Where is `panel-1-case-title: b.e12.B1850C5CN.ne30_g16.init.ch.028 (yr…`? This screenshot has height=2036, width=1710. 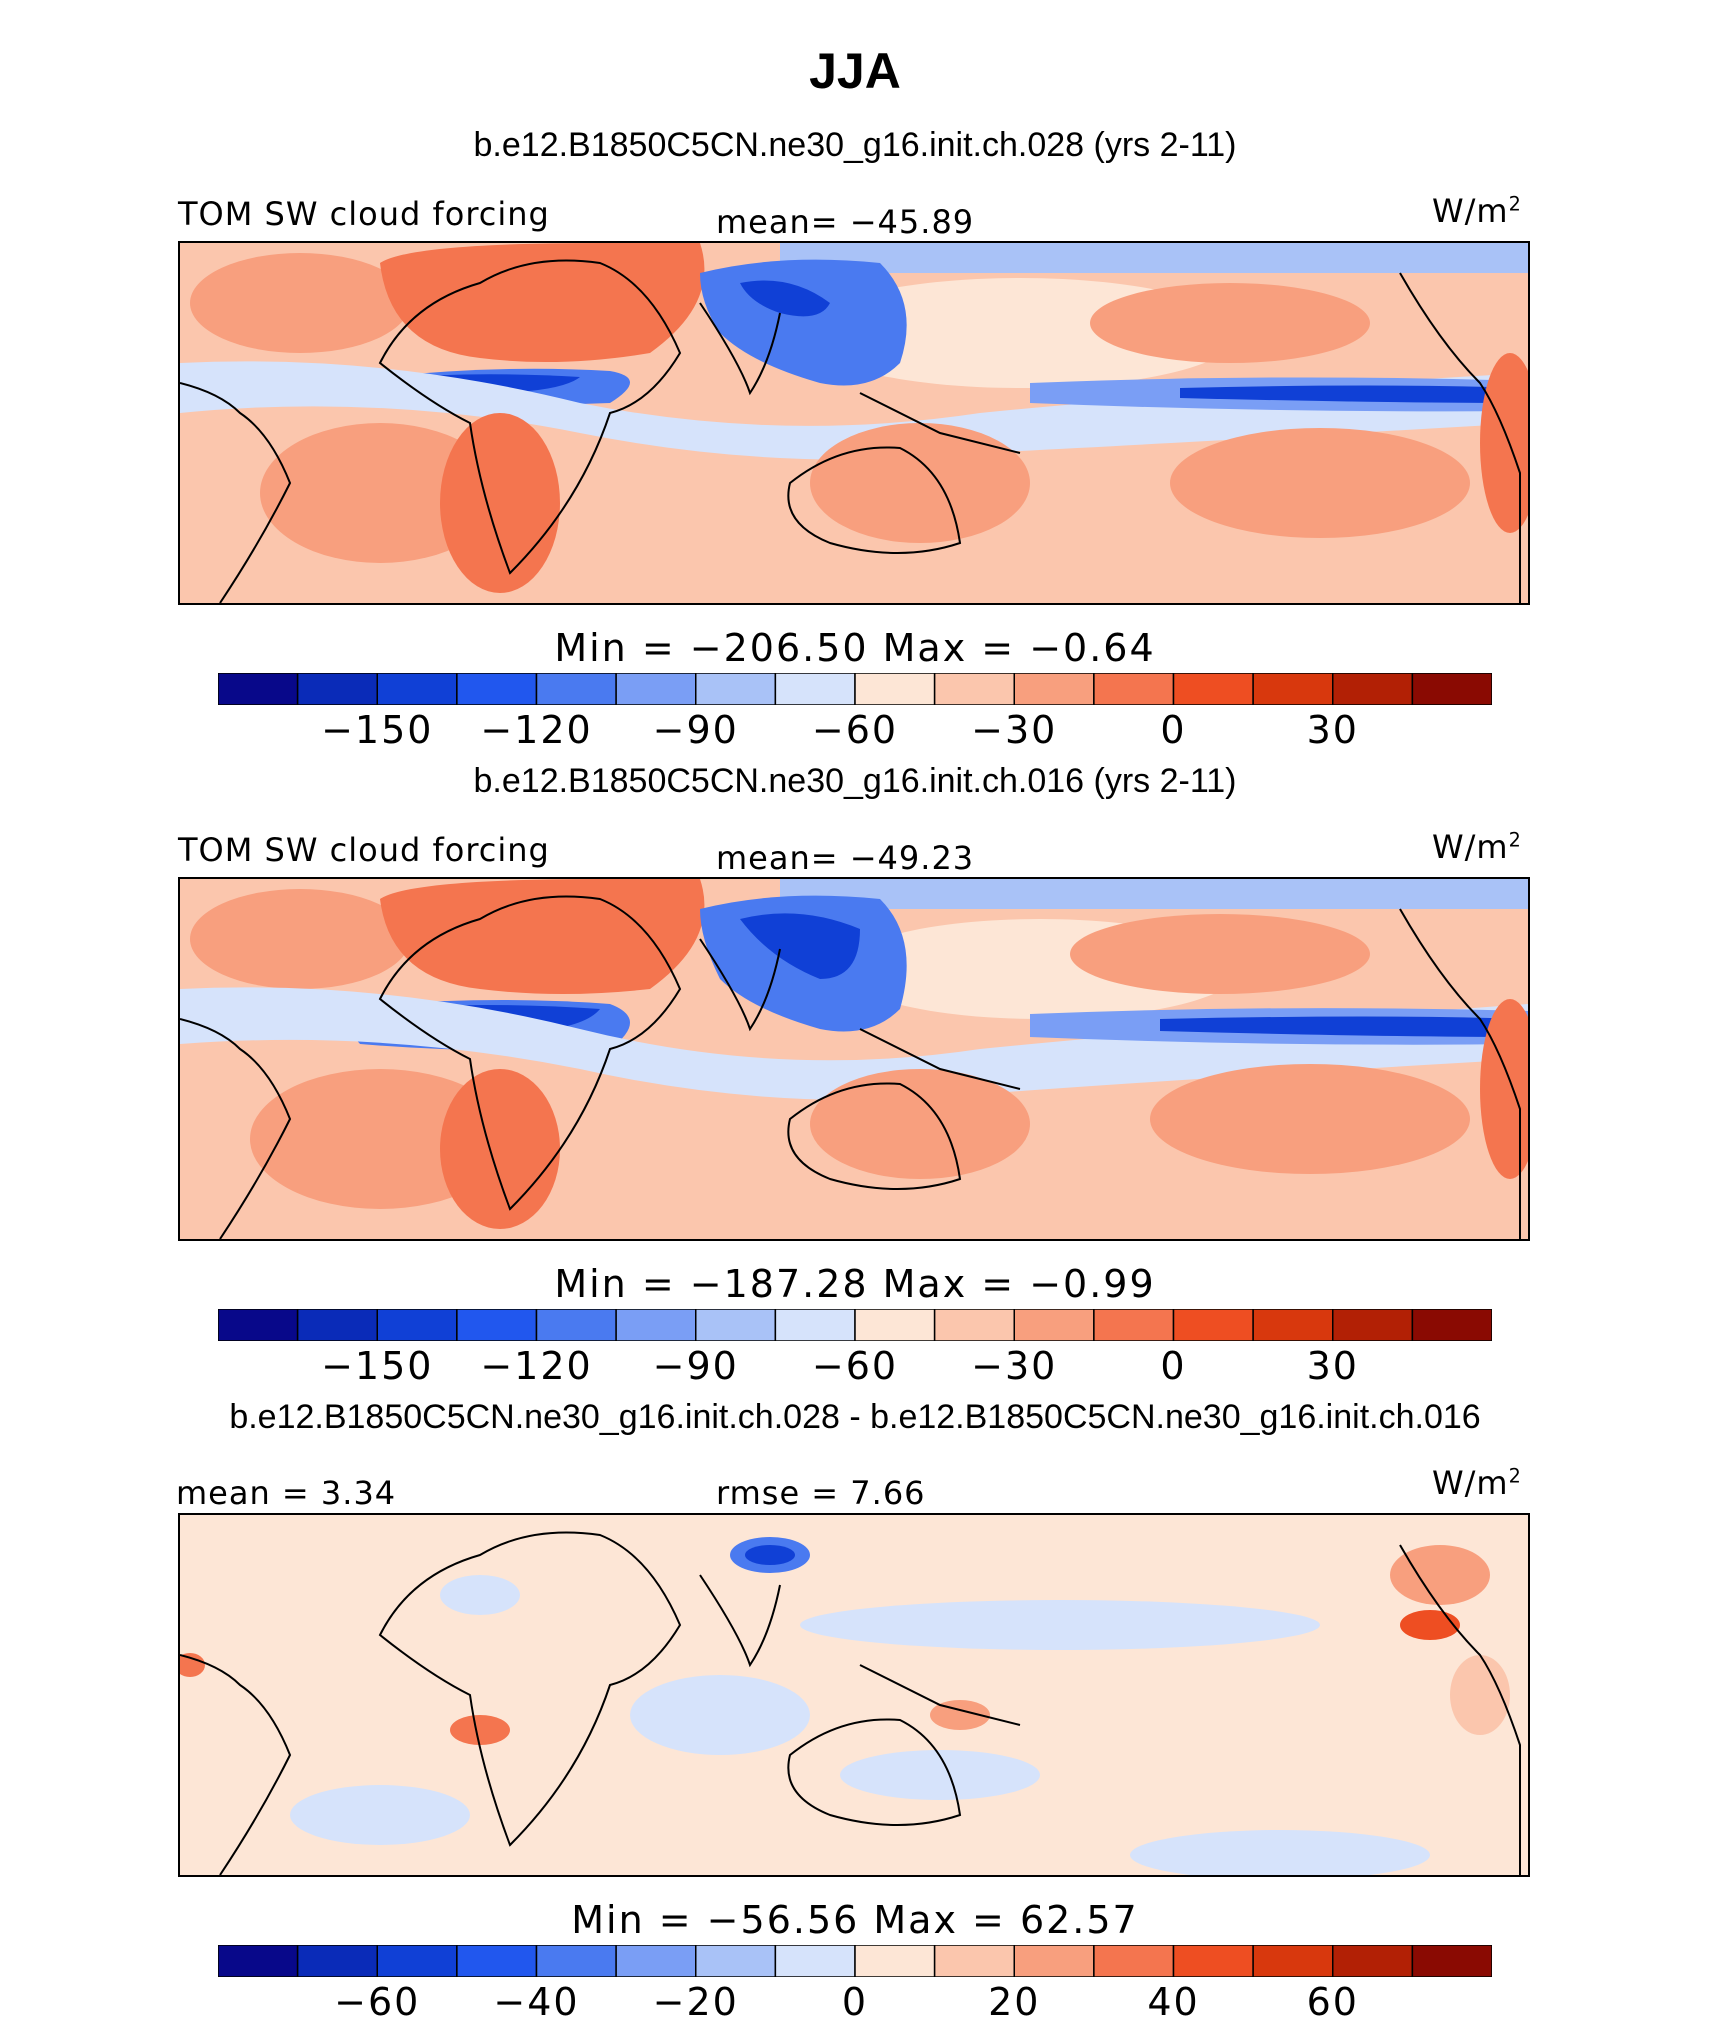
panel-1-case-title: b.e12.B1850C5CN.ne30_g16.init.ch.028 (yr… is located at coordinates (855, 145).